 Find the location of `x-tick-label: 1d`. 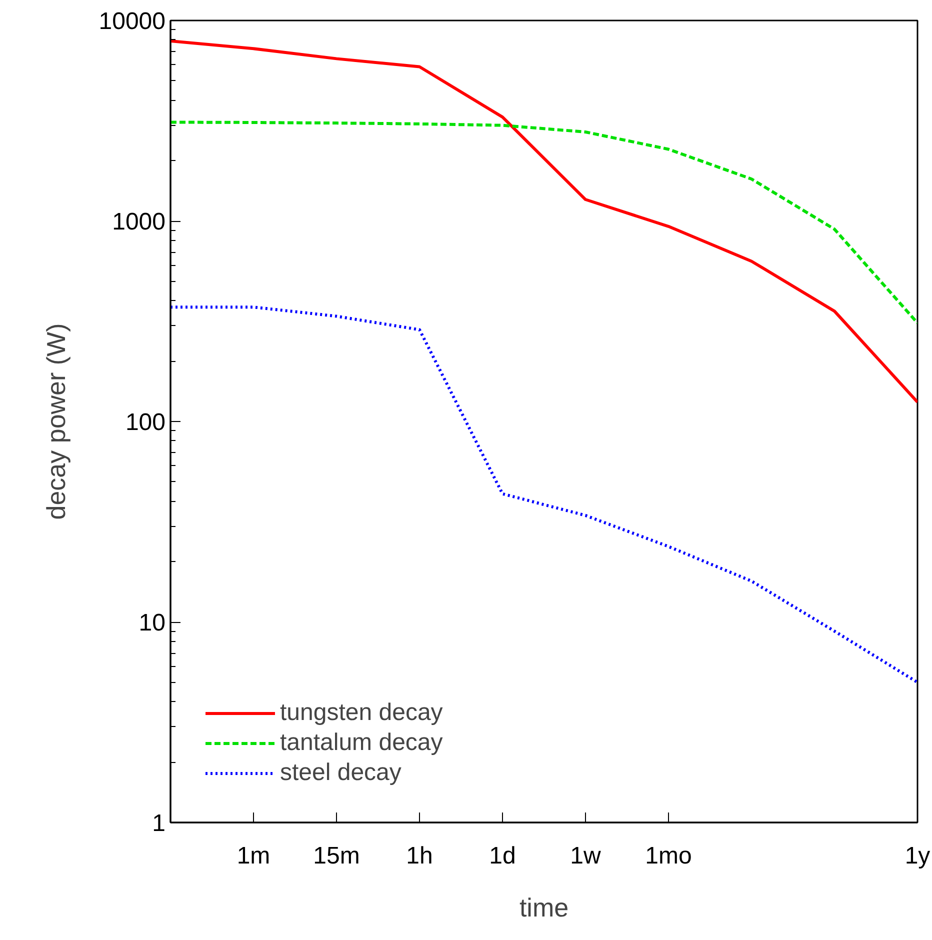

x-tick-label: 1d is located at coordinates (502, 856).